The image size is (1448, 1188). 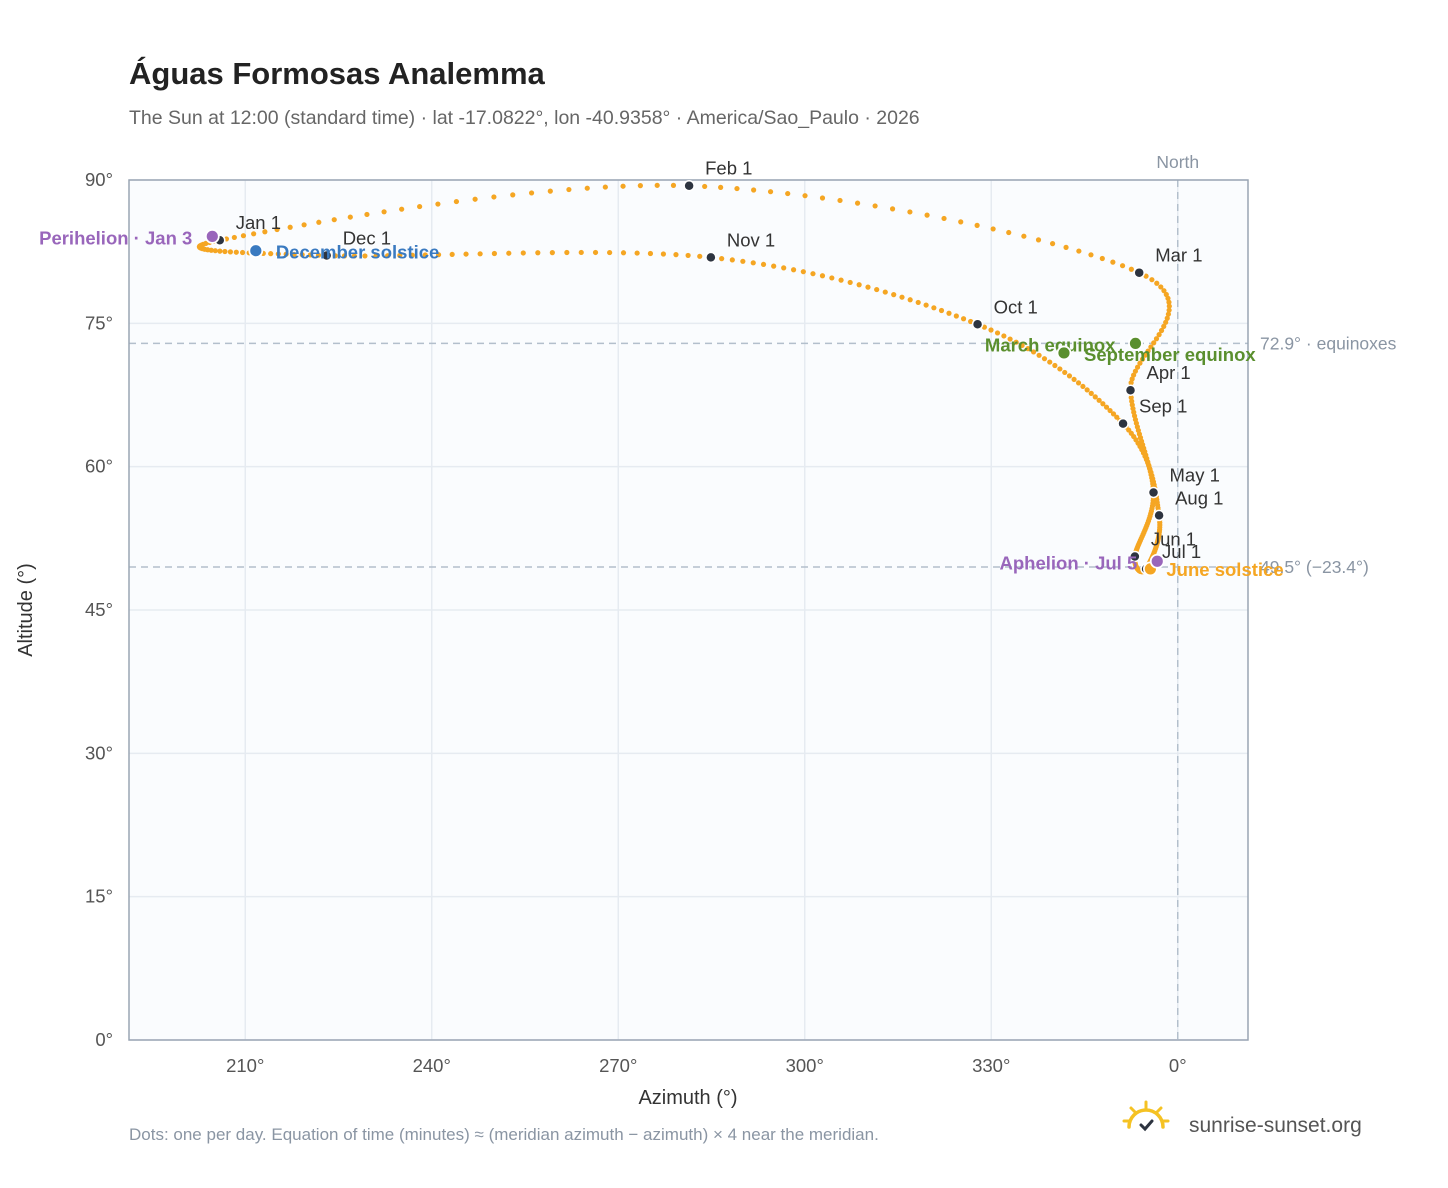 I want to click on x-tick-label: 270°, so click(x=618, y=1065).